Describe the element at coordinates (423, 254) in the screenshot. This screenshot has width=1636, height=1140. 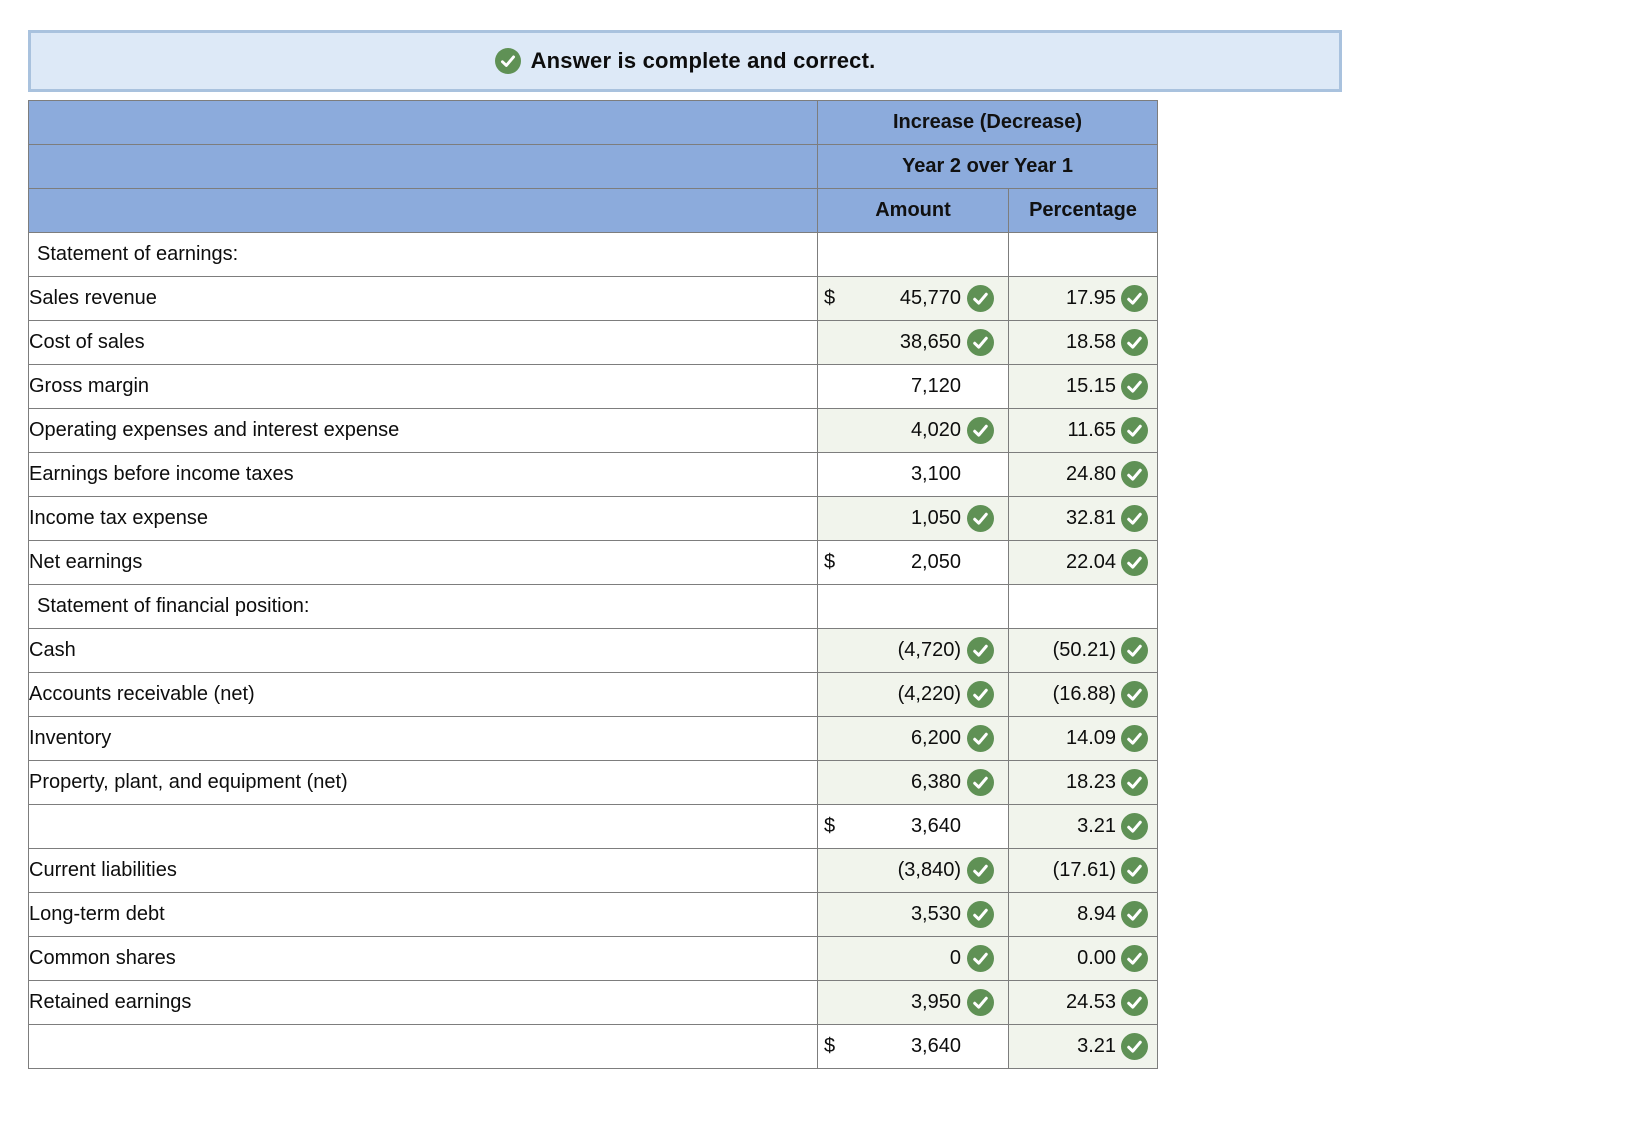
I see `section-label: Statement of earnings:` at that location.